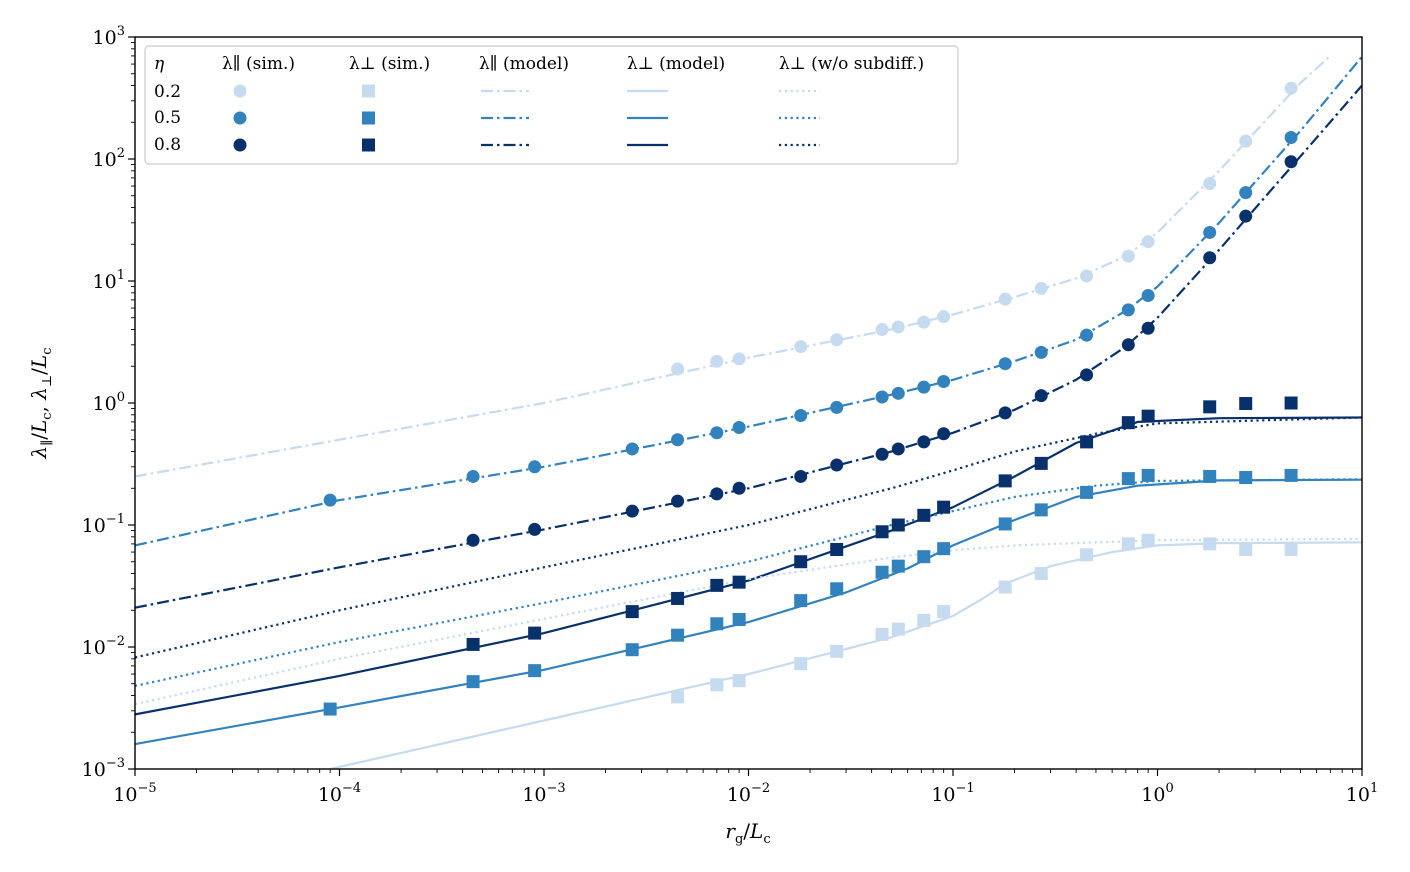 The height and width of the screenshot is (872, 1410). Describe the element at coordinates (109, 36) in the screenshot. I see `y-tick-label: 10³` at that location.